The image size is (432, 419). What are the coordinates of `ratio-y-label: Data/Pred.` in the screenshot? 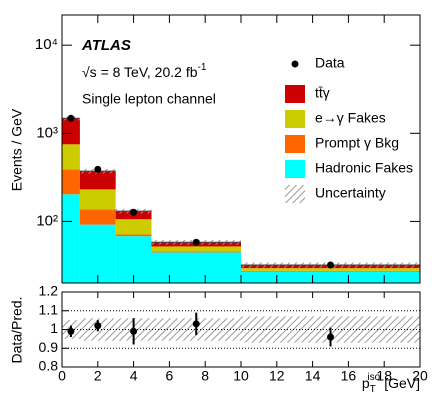 It's located at (17, 330).